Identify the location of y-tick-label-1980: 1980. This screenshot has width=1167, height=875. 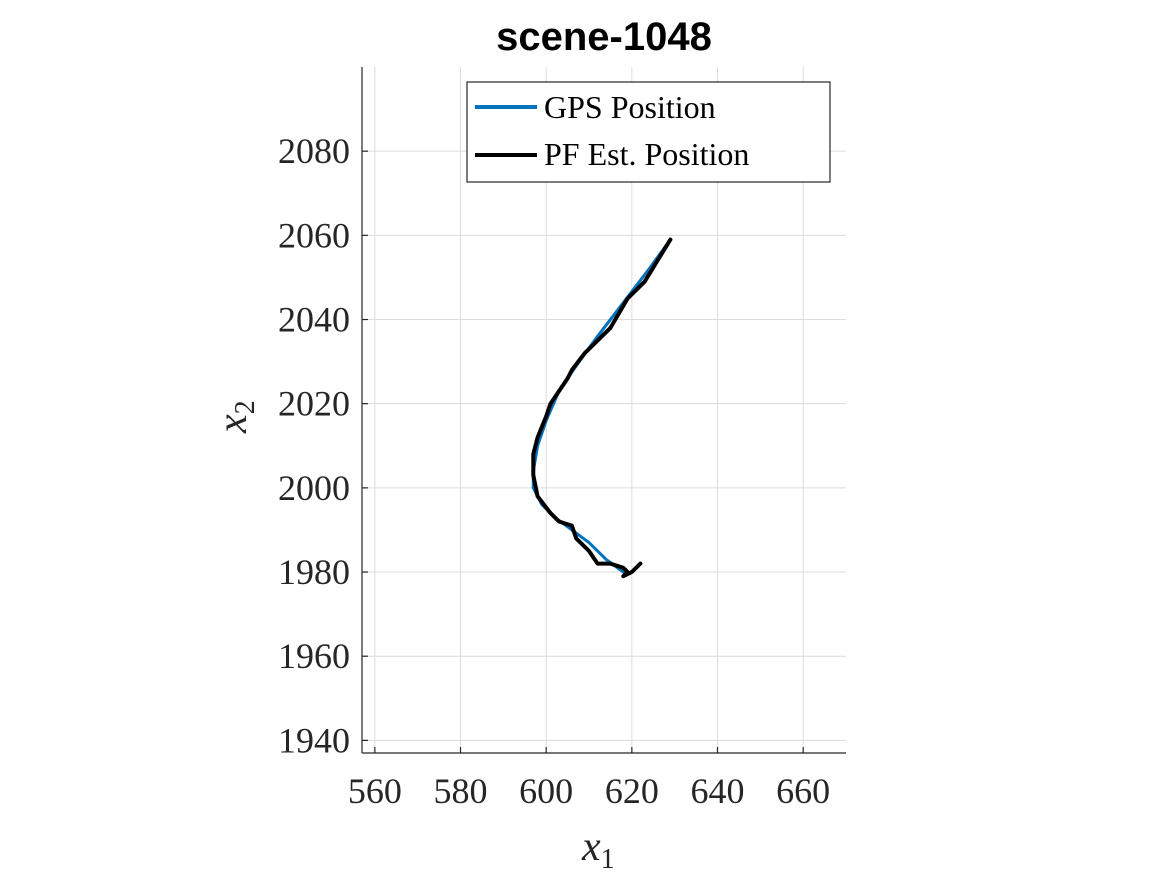
(314, 572).